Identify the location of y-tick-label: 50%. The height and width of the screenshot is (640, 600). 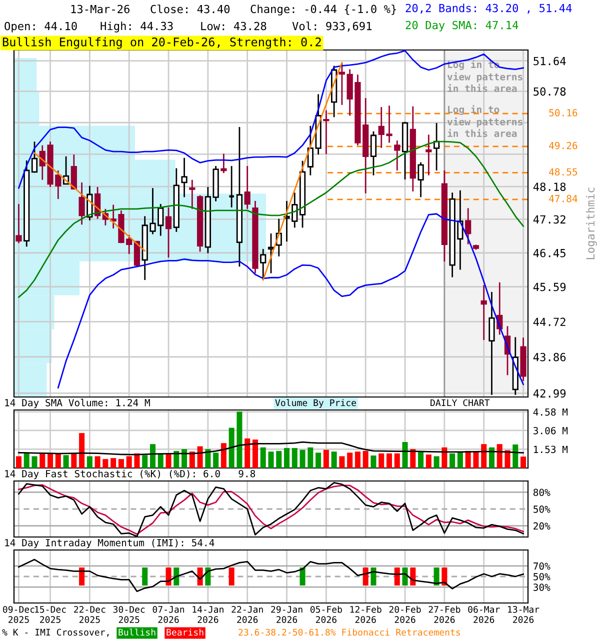
(542, 576).